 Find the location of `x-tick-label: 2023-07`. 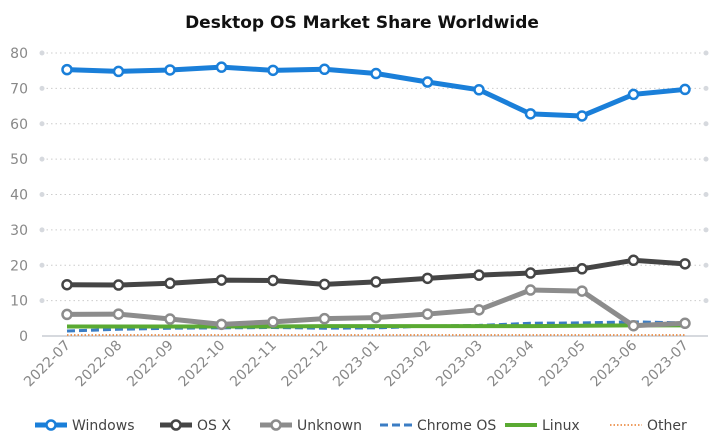

x-tick-label: 2023-07 is located at coordinates (665, 364).